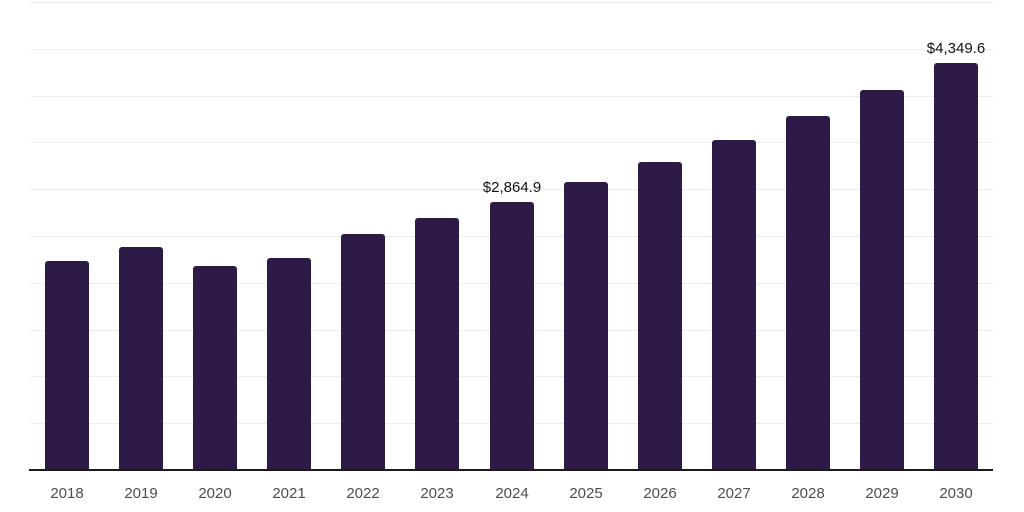 The width and height of the screenshot is (1024, 512). Describe the element at coordinates (956, 493) in the screenshot. I see `x-tick-label-2030: 2030` at that location.